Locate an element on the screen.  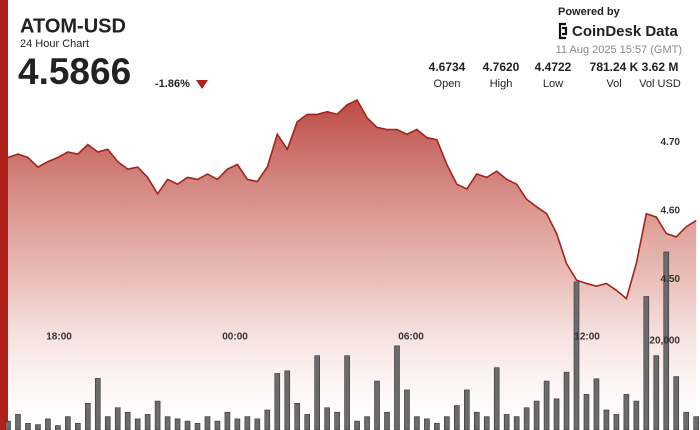
subtitle: 24 Hour Chart is located at coordinates (54, 44).